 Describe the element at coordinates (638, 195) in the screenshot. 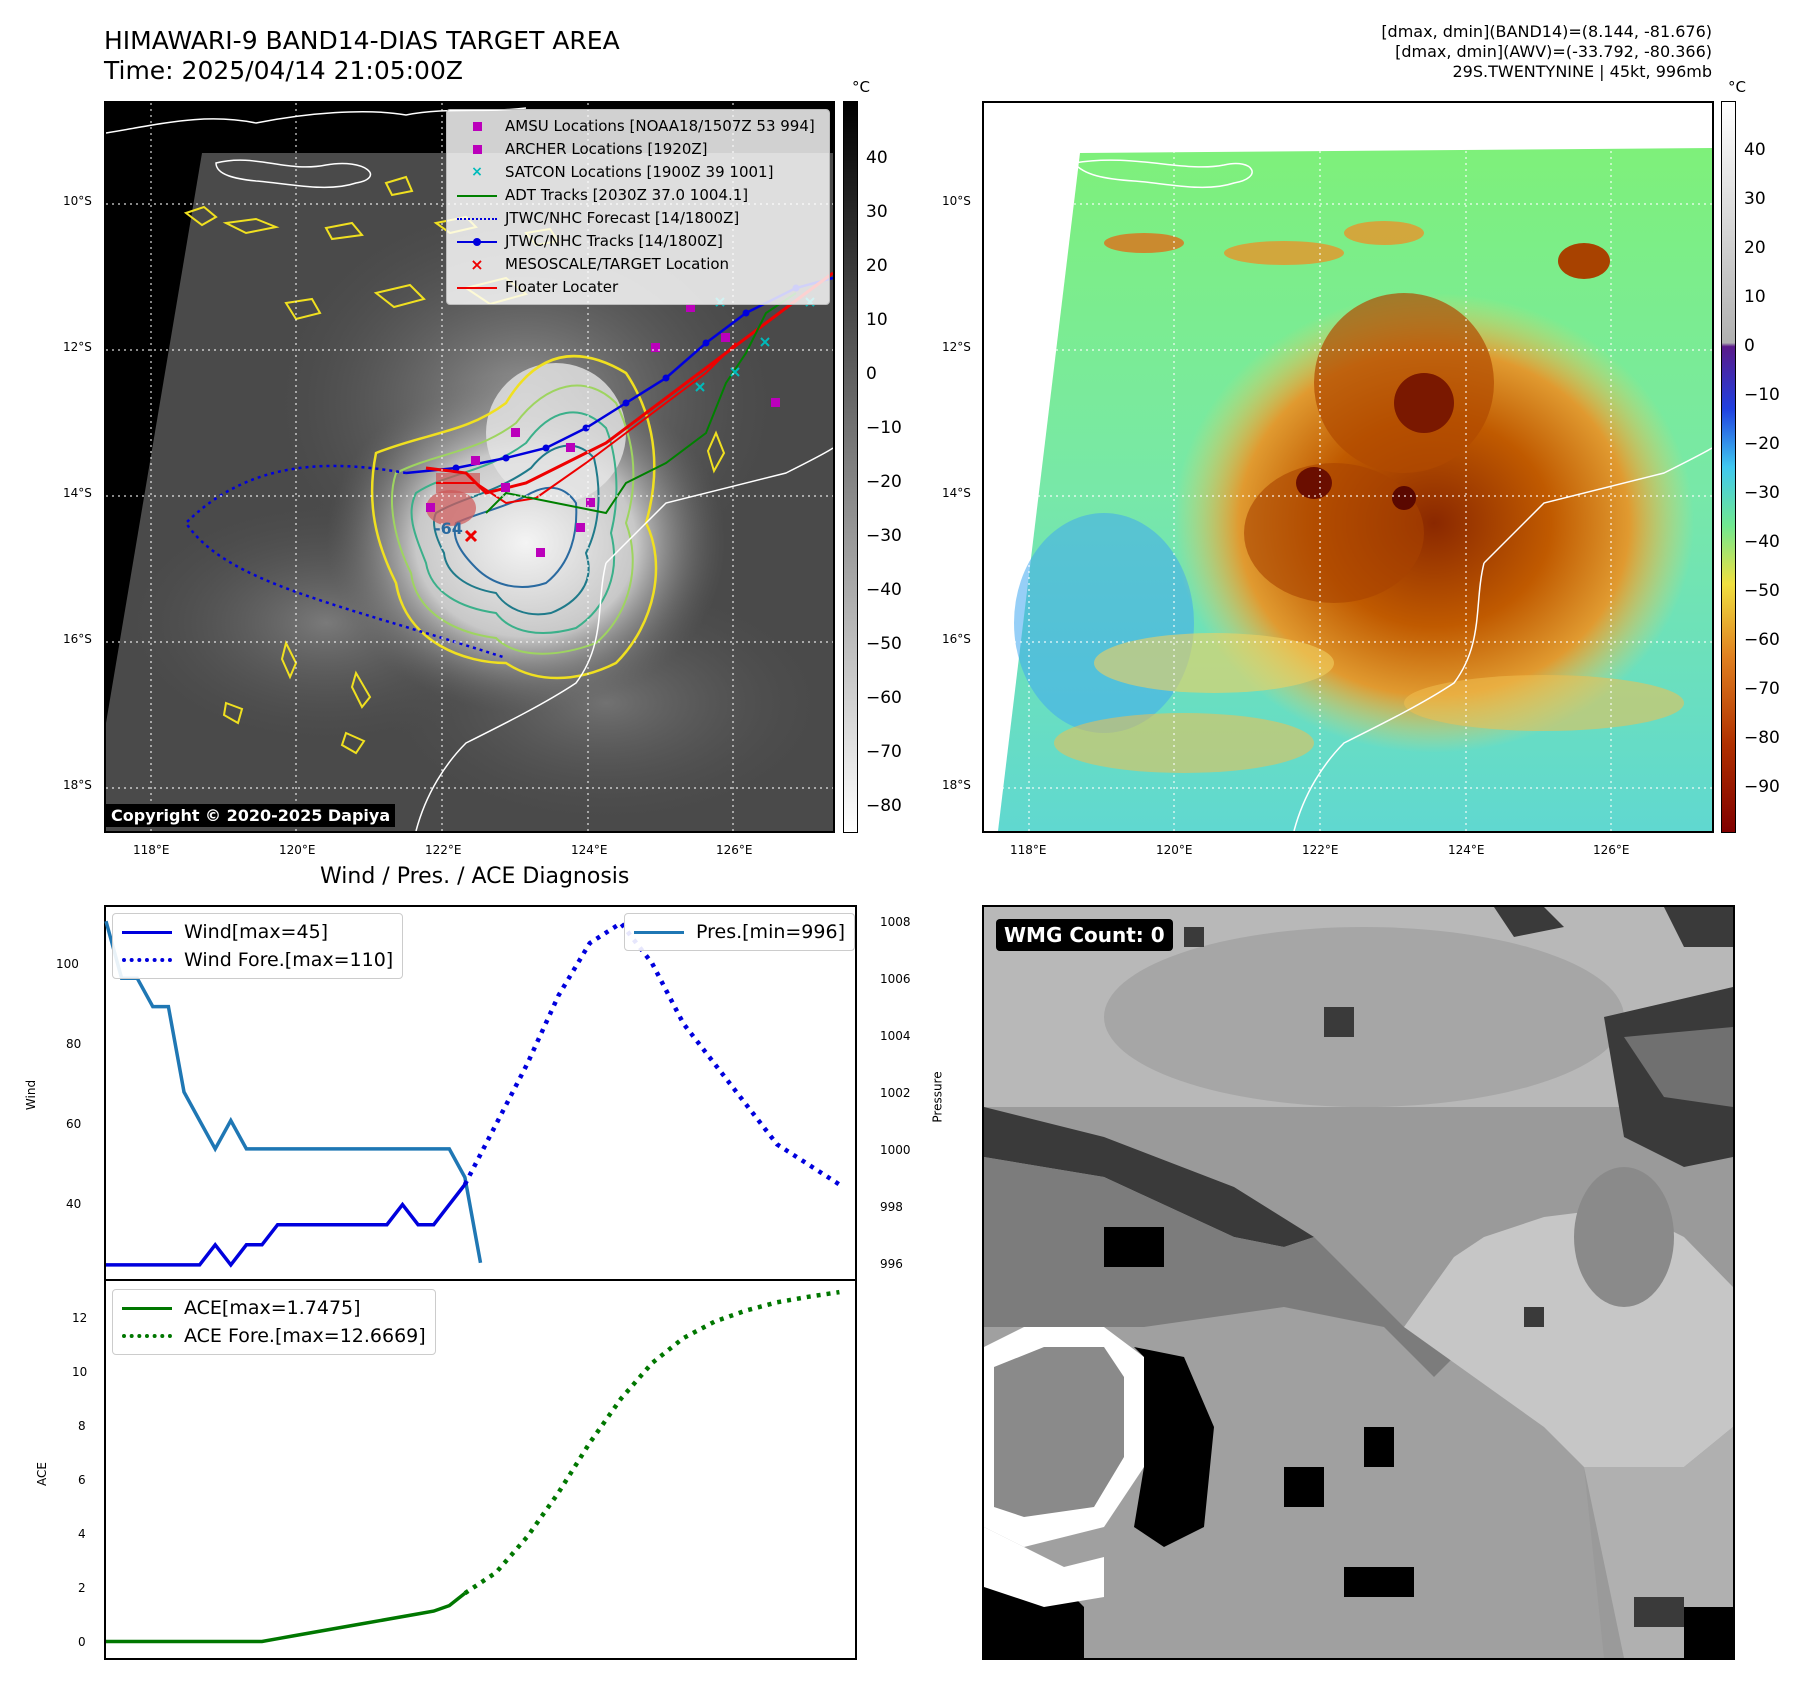

I see `legend-item-adt: ADT Tracks [2030Z 37.0 1004.1]` at that location.